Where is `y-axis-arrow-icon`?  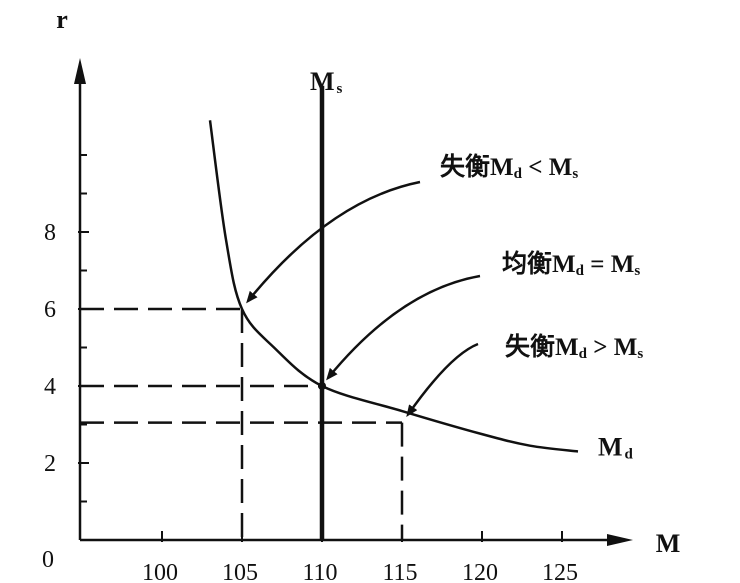 y-axis-arrow-icon is located at coordinates (80, 71).